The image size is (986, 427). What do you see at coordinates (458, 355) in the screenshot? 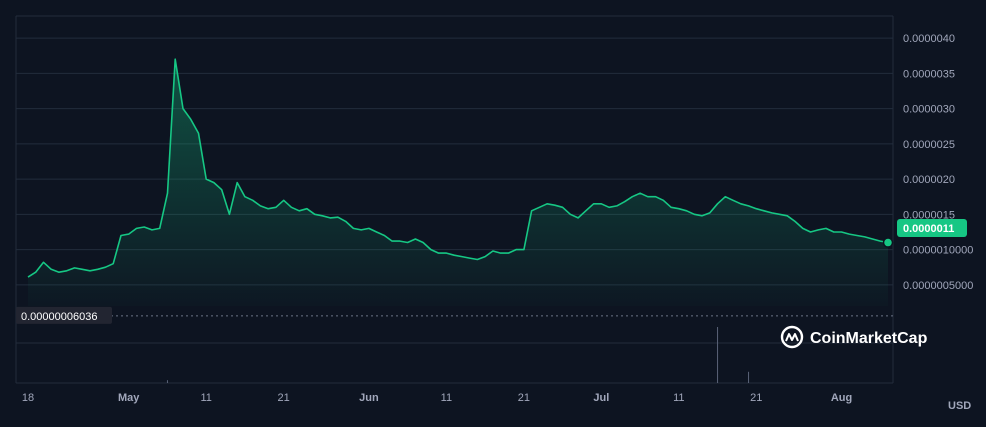
I see `volume-bars` at bounding box center [458, 355].